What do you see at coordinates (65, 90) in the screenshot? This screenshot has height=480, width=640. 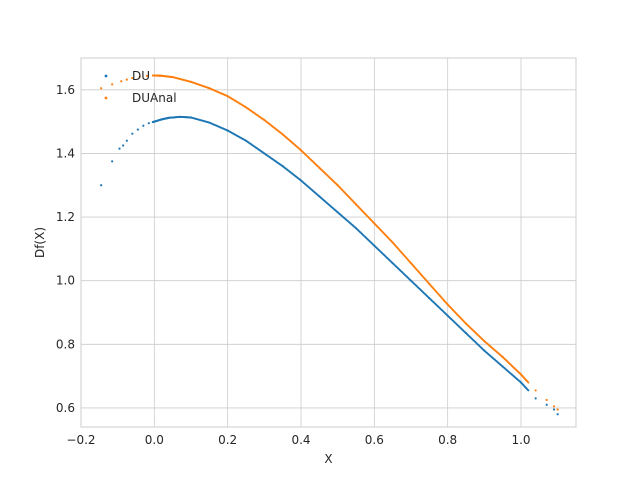 I see `y-tick-label: 1.6` at bounding box center [65, 90].